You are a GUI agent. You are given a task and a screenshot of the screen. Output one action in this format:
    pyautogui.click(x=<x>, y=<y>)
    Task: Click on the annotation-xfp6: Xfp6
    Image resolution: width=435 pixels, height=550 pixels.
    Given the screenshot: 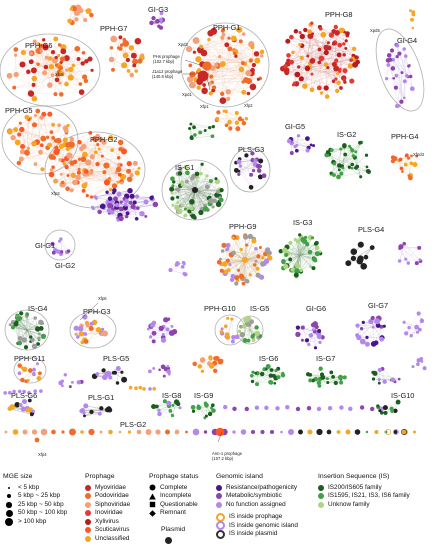 What is the action you would take?
    pyautogui.click(x=102, y=298)
    